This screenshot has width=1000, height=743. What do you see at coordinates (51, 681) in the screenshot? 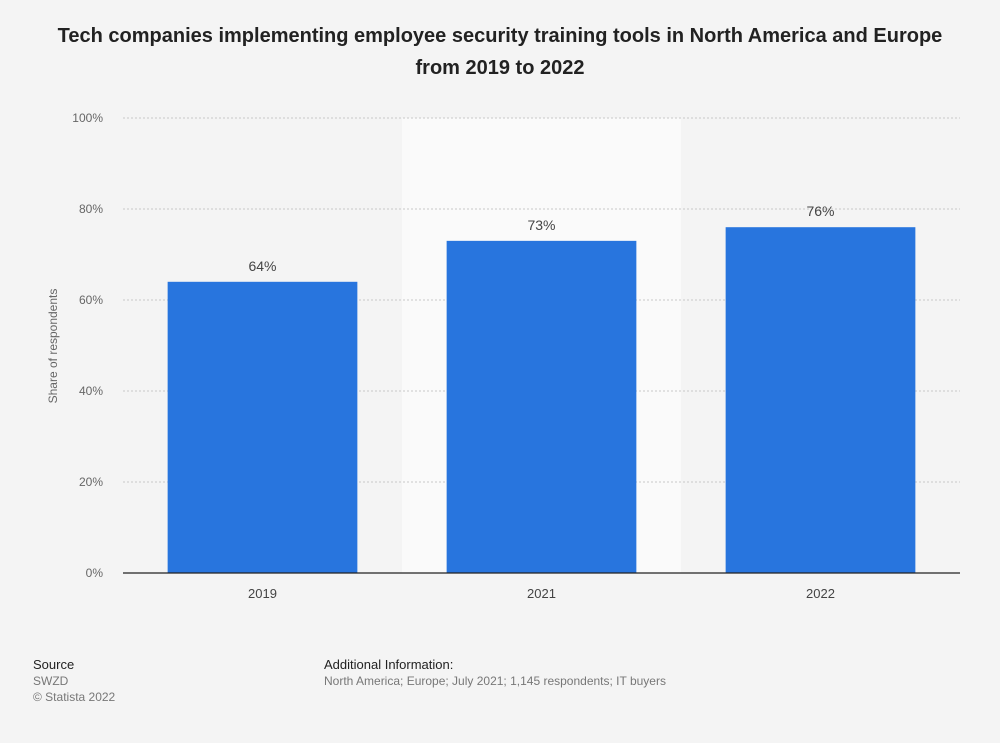
I see `source-name: SWZD` at bounding box center [51, 681].